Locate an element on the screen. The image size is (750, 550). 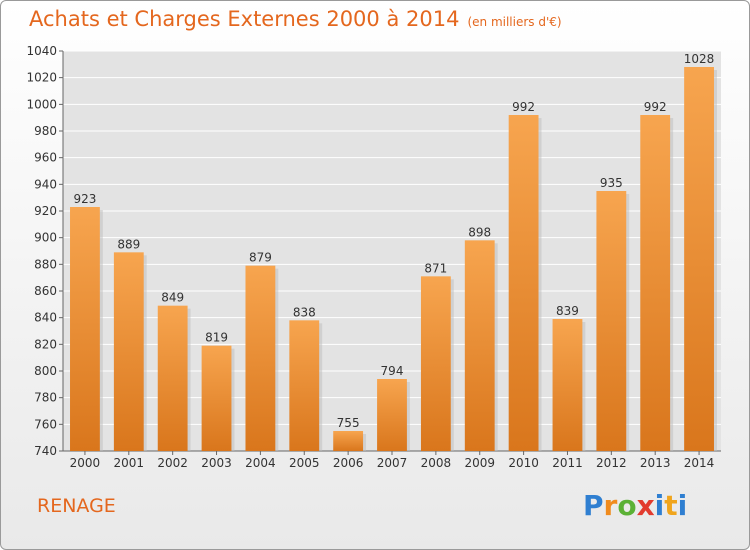
bar-value-label: 794 is located at coordinates (392, 371).